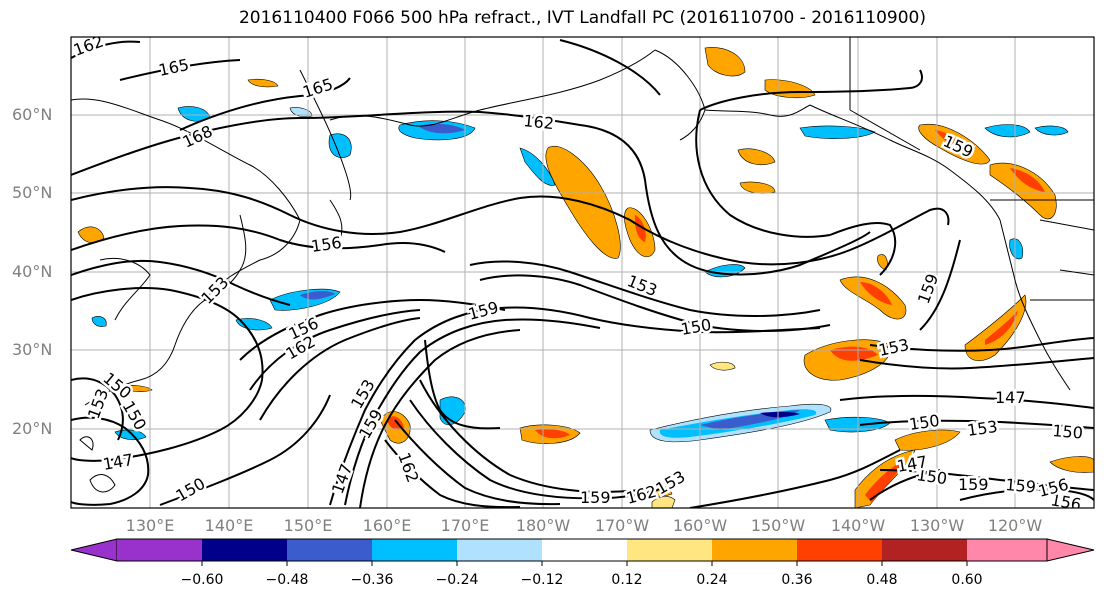 The image size is (1105, 601). What do you see at coordinates (627, 580) in the screenshot?
I see `colorbar-tick-label: 0.12` at bounding box center [627, 580].